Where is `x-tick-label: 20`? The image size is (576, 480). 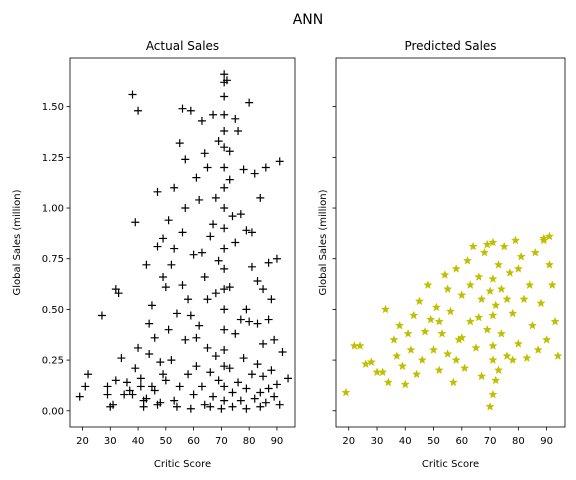
x-tick-label: 20 is located at coordinates (82, 441).